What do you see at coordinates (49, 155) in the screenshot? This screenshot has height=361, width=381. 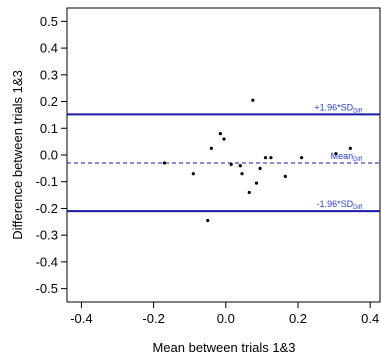 I see `y-tick-label: 0.0` at bounding box center [49, 155].